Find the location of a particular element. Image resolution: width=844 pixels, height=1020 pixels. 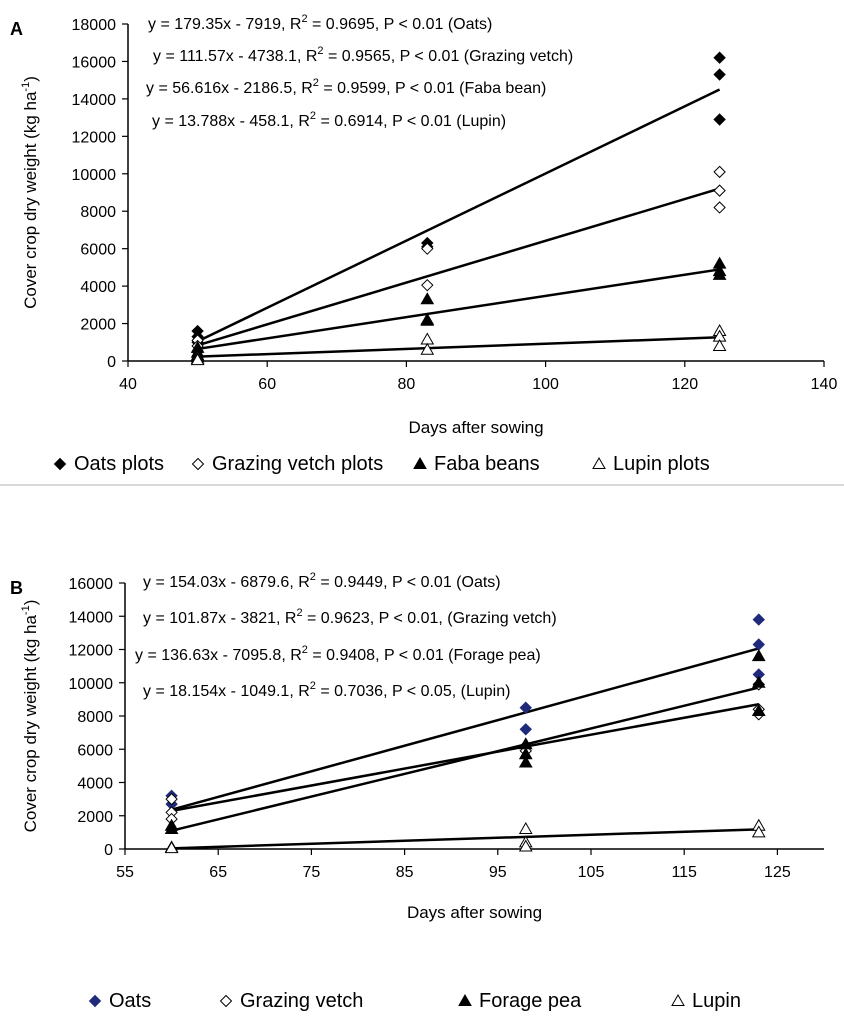

legend-label: Lupin is located at coordinates (716, 1001).